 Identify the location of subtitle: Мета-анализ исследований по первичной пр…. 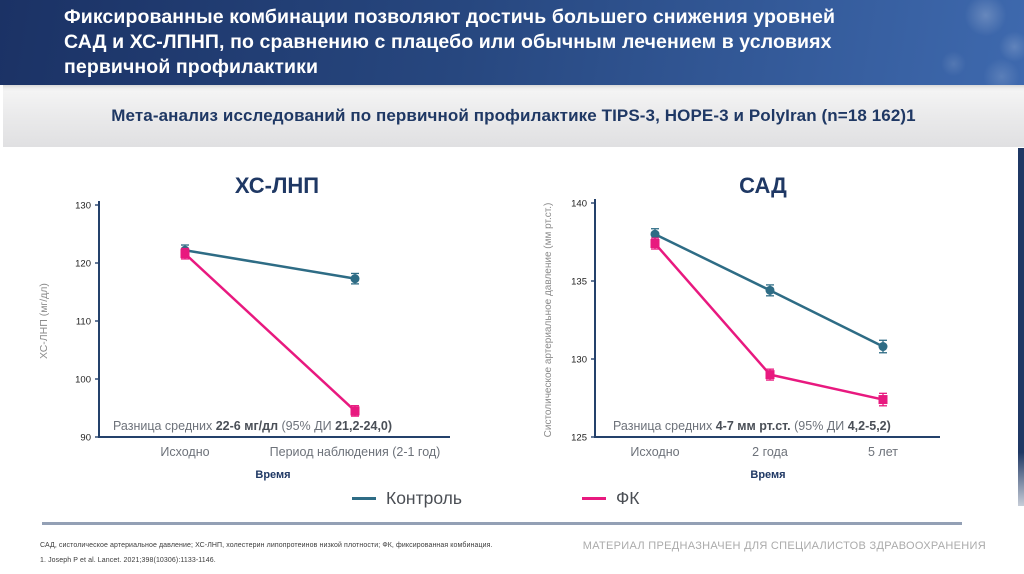
(513, 115).